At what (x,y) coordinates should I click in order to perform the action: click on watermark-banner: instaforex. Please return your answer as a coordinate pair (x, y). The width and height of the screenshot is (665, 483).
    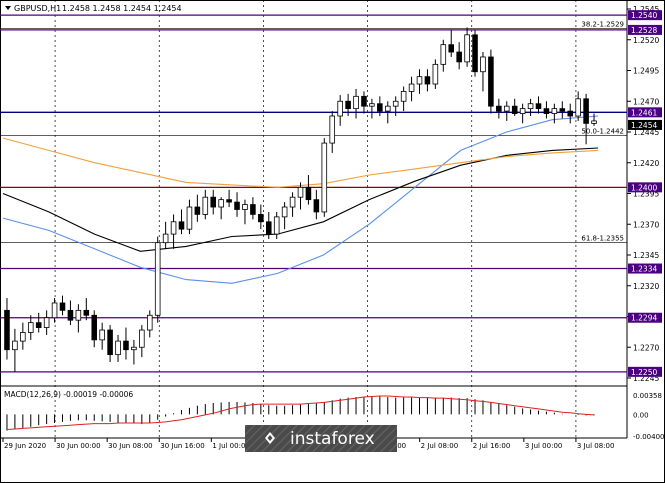
    Looking at the image, I should click on (321, 438).